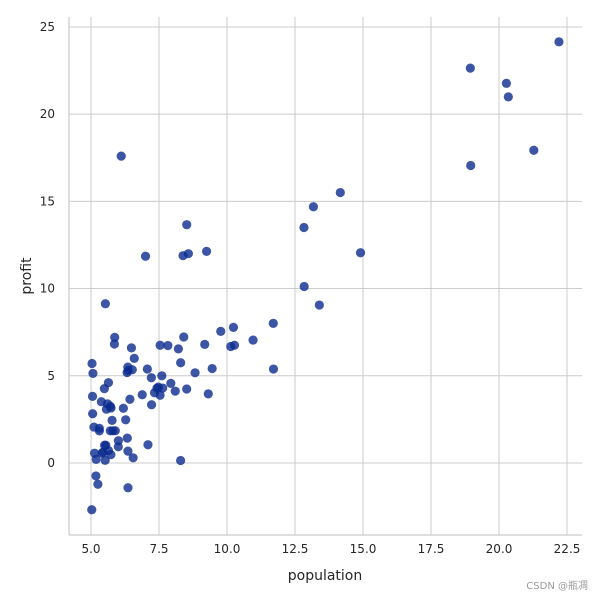  Describe the element at coordinates (47, 27) in the screenshot. I see `y-tick-label: 25` at that location.